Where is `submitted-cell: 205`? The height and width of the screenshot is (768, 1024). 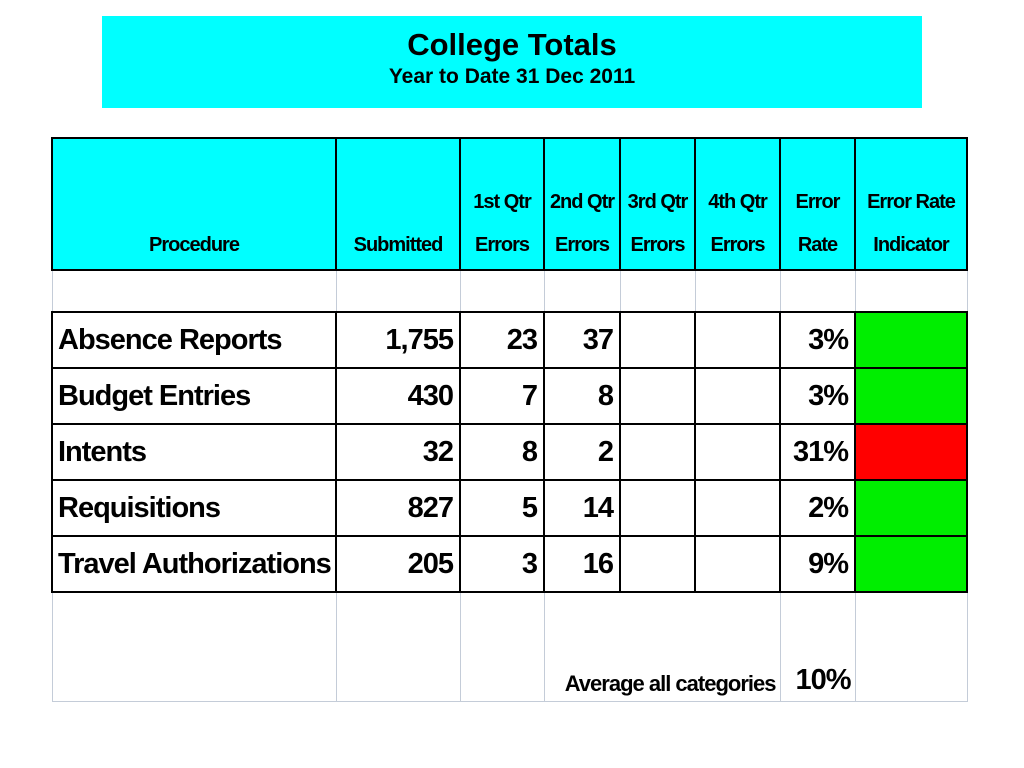
submitted-cell: 205 is located at coordinates (398, 564).